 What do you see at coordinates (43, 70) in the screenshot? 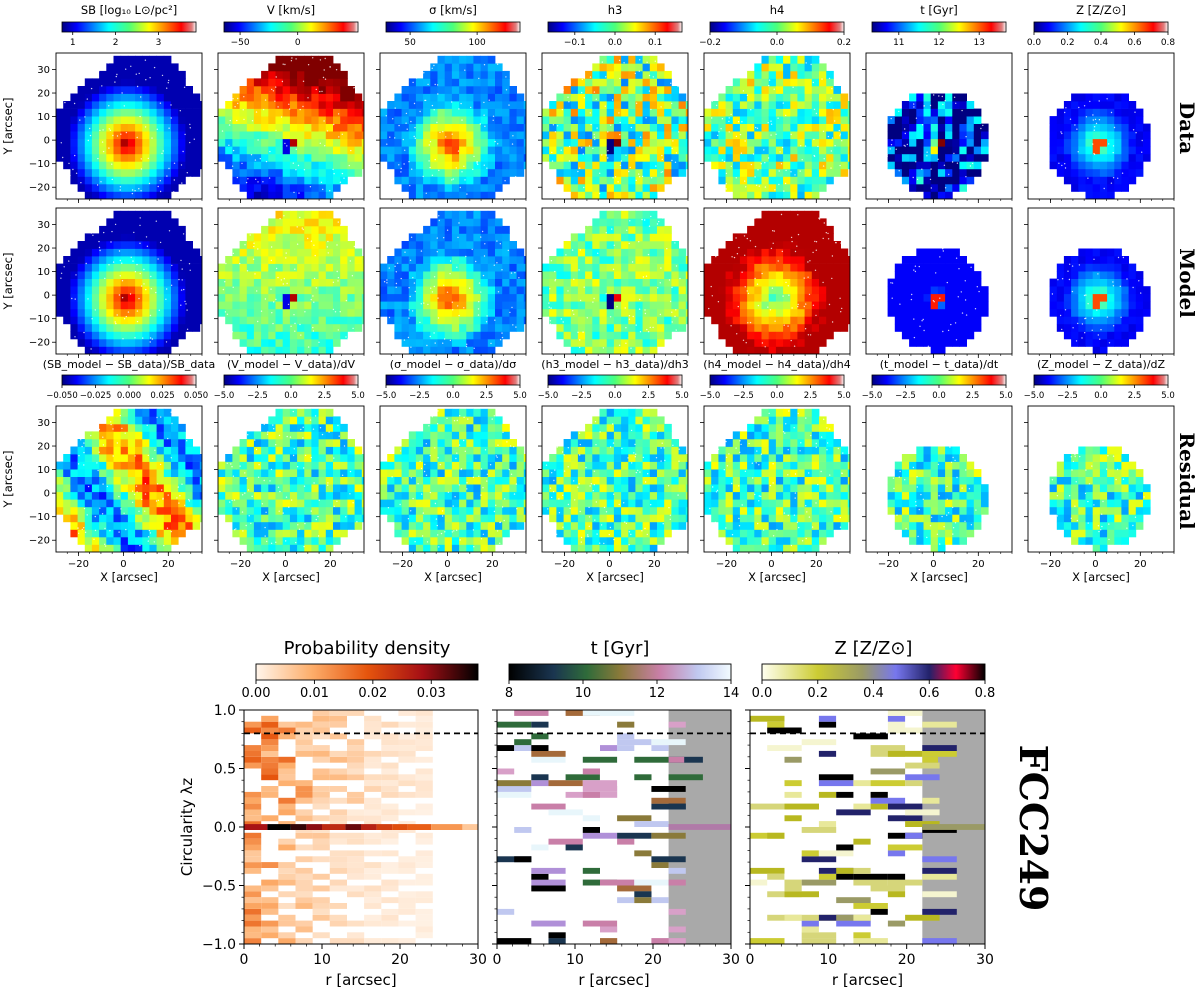
I see `y-tick-label: 30` at bounding box center [43, 70].